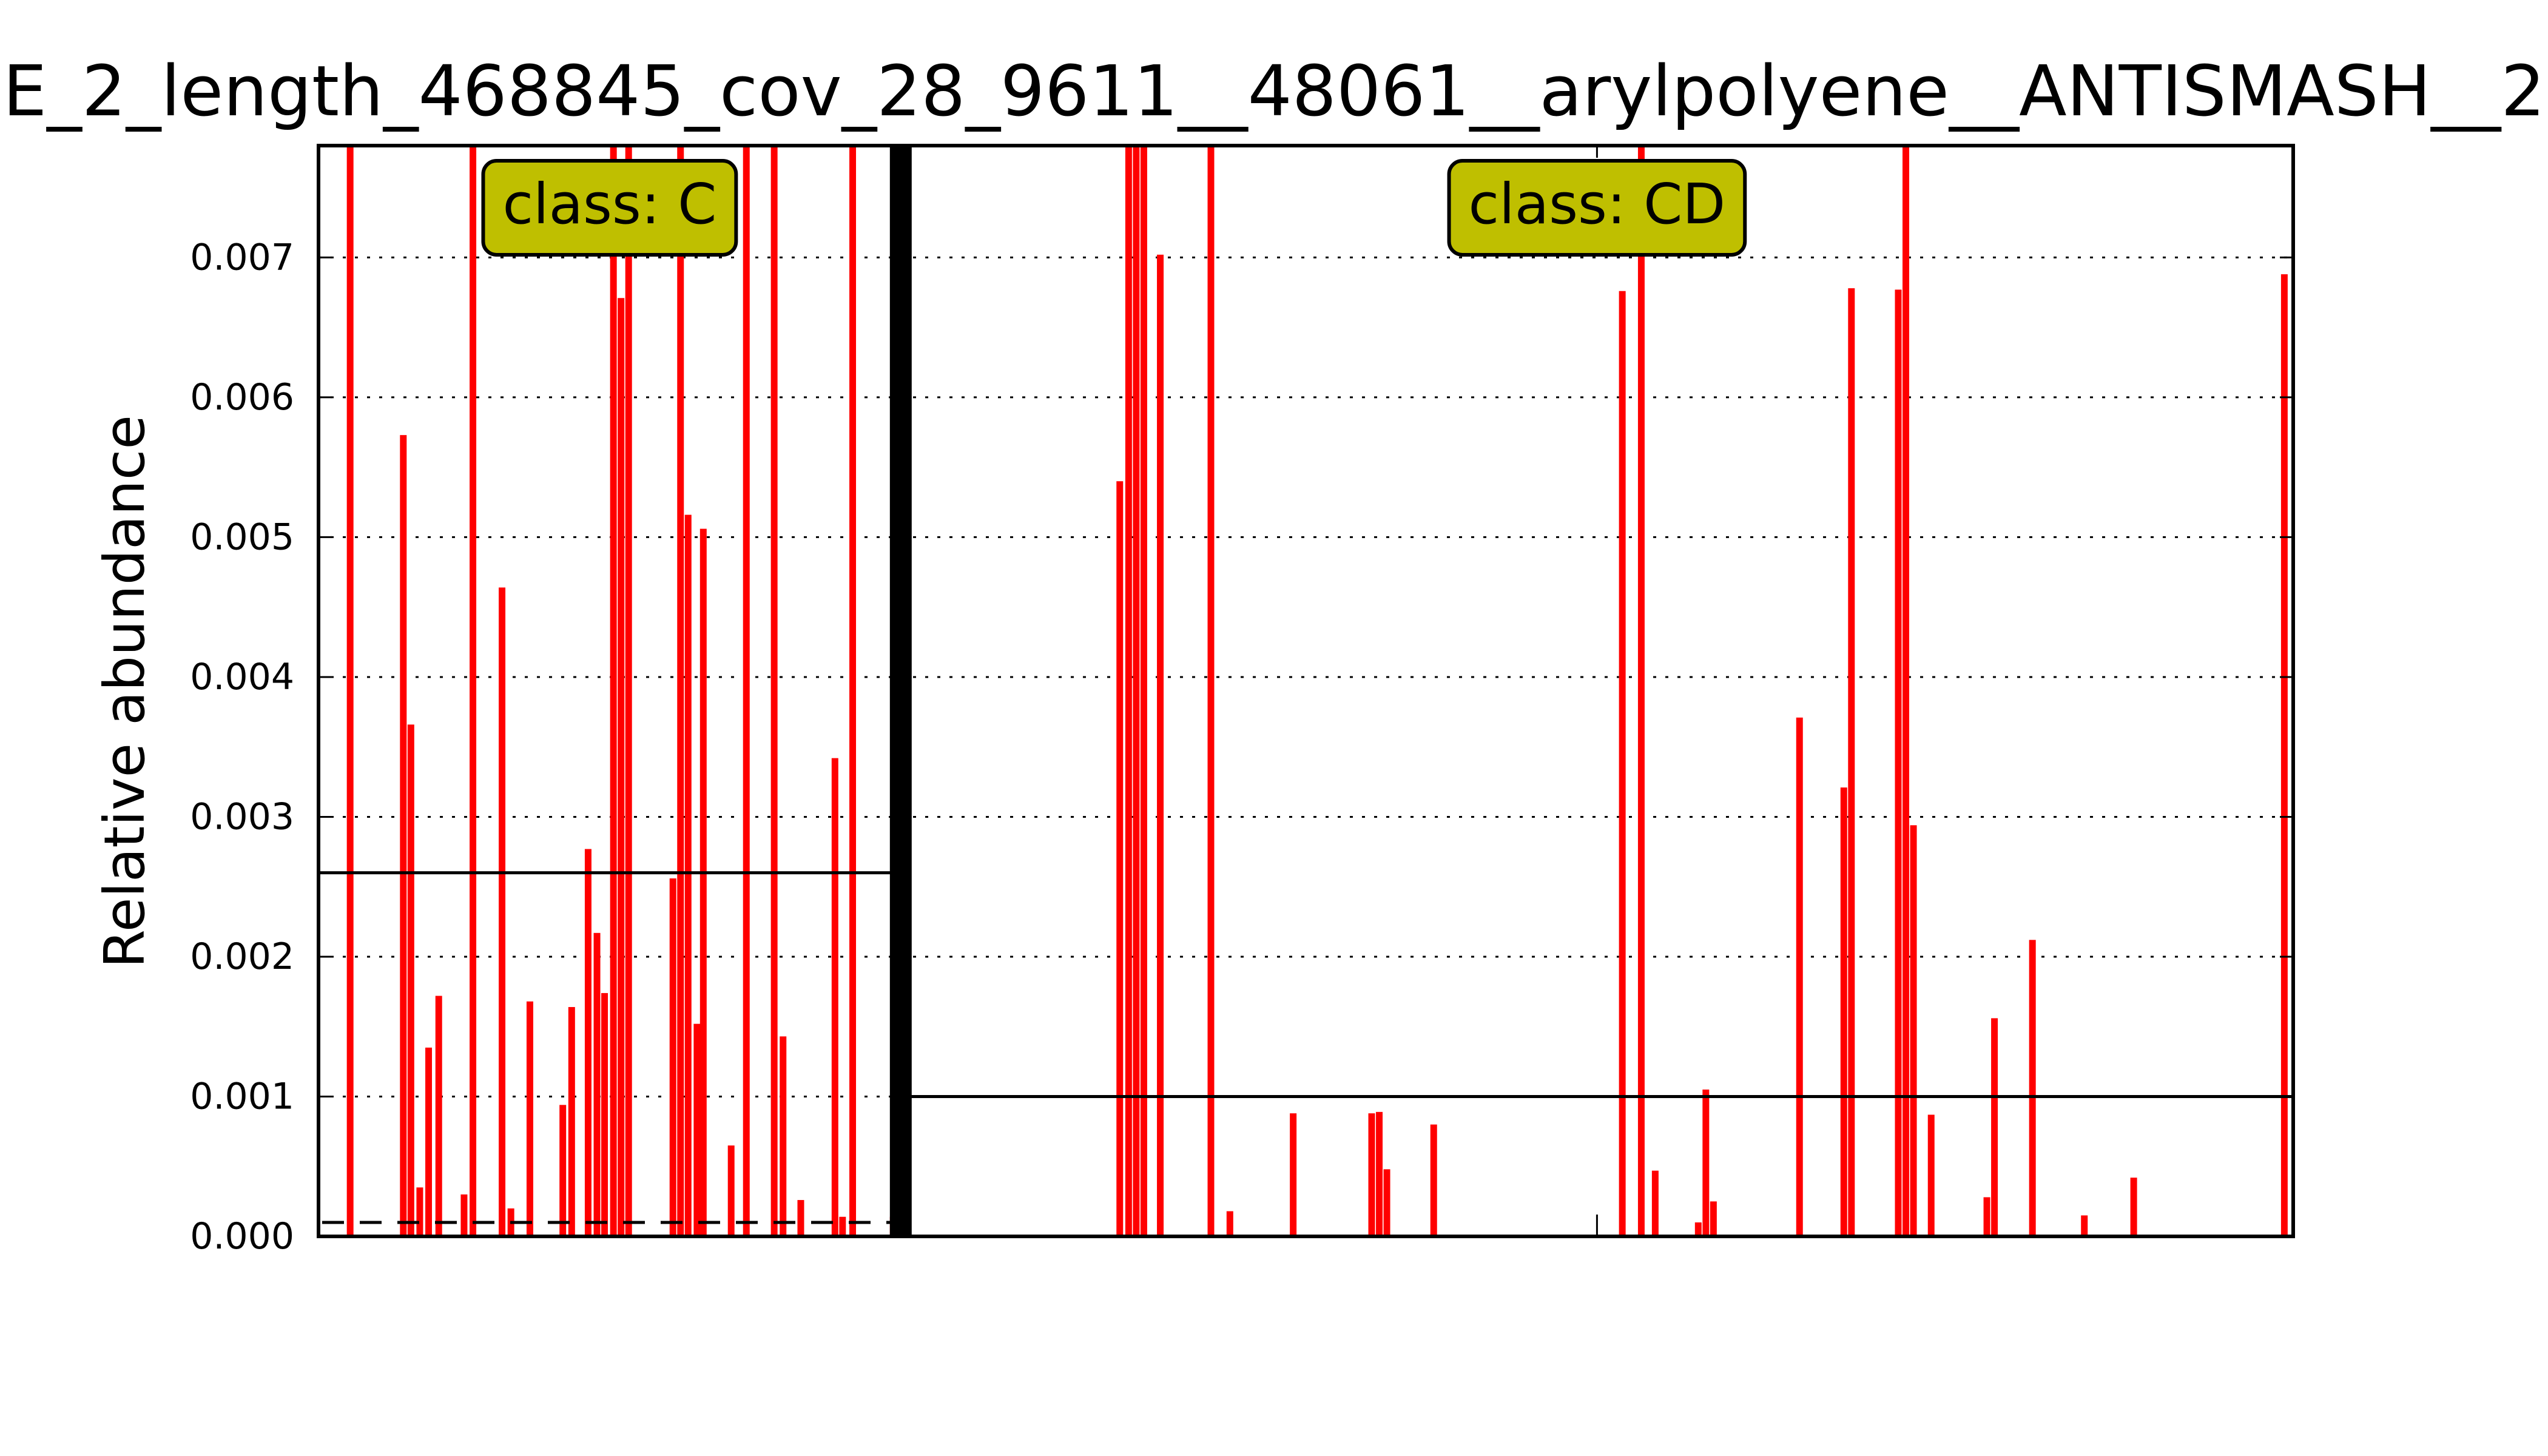 This screenshot has height=1456, width=2548. What do you see at coordinates (242, 677) in the screenshot?
I see `y-tick-label: 0.004` at bounding box center [242, 677].